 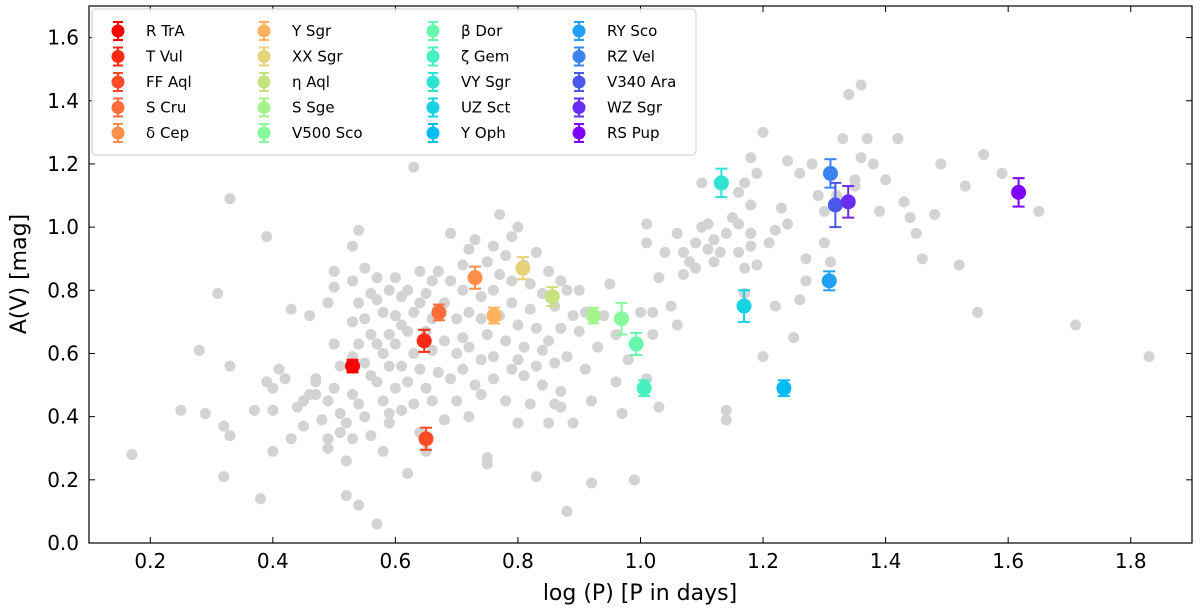 I want to click on x-tick-label: 1.8, so click(x=1131, y=561).